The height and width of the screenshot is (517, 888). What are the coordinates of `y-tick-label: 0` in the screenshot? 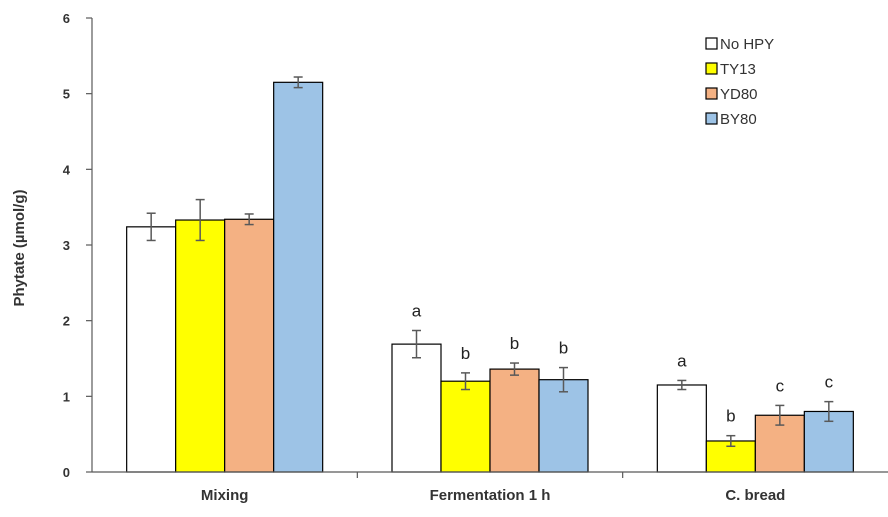 It's located at (66, 472).